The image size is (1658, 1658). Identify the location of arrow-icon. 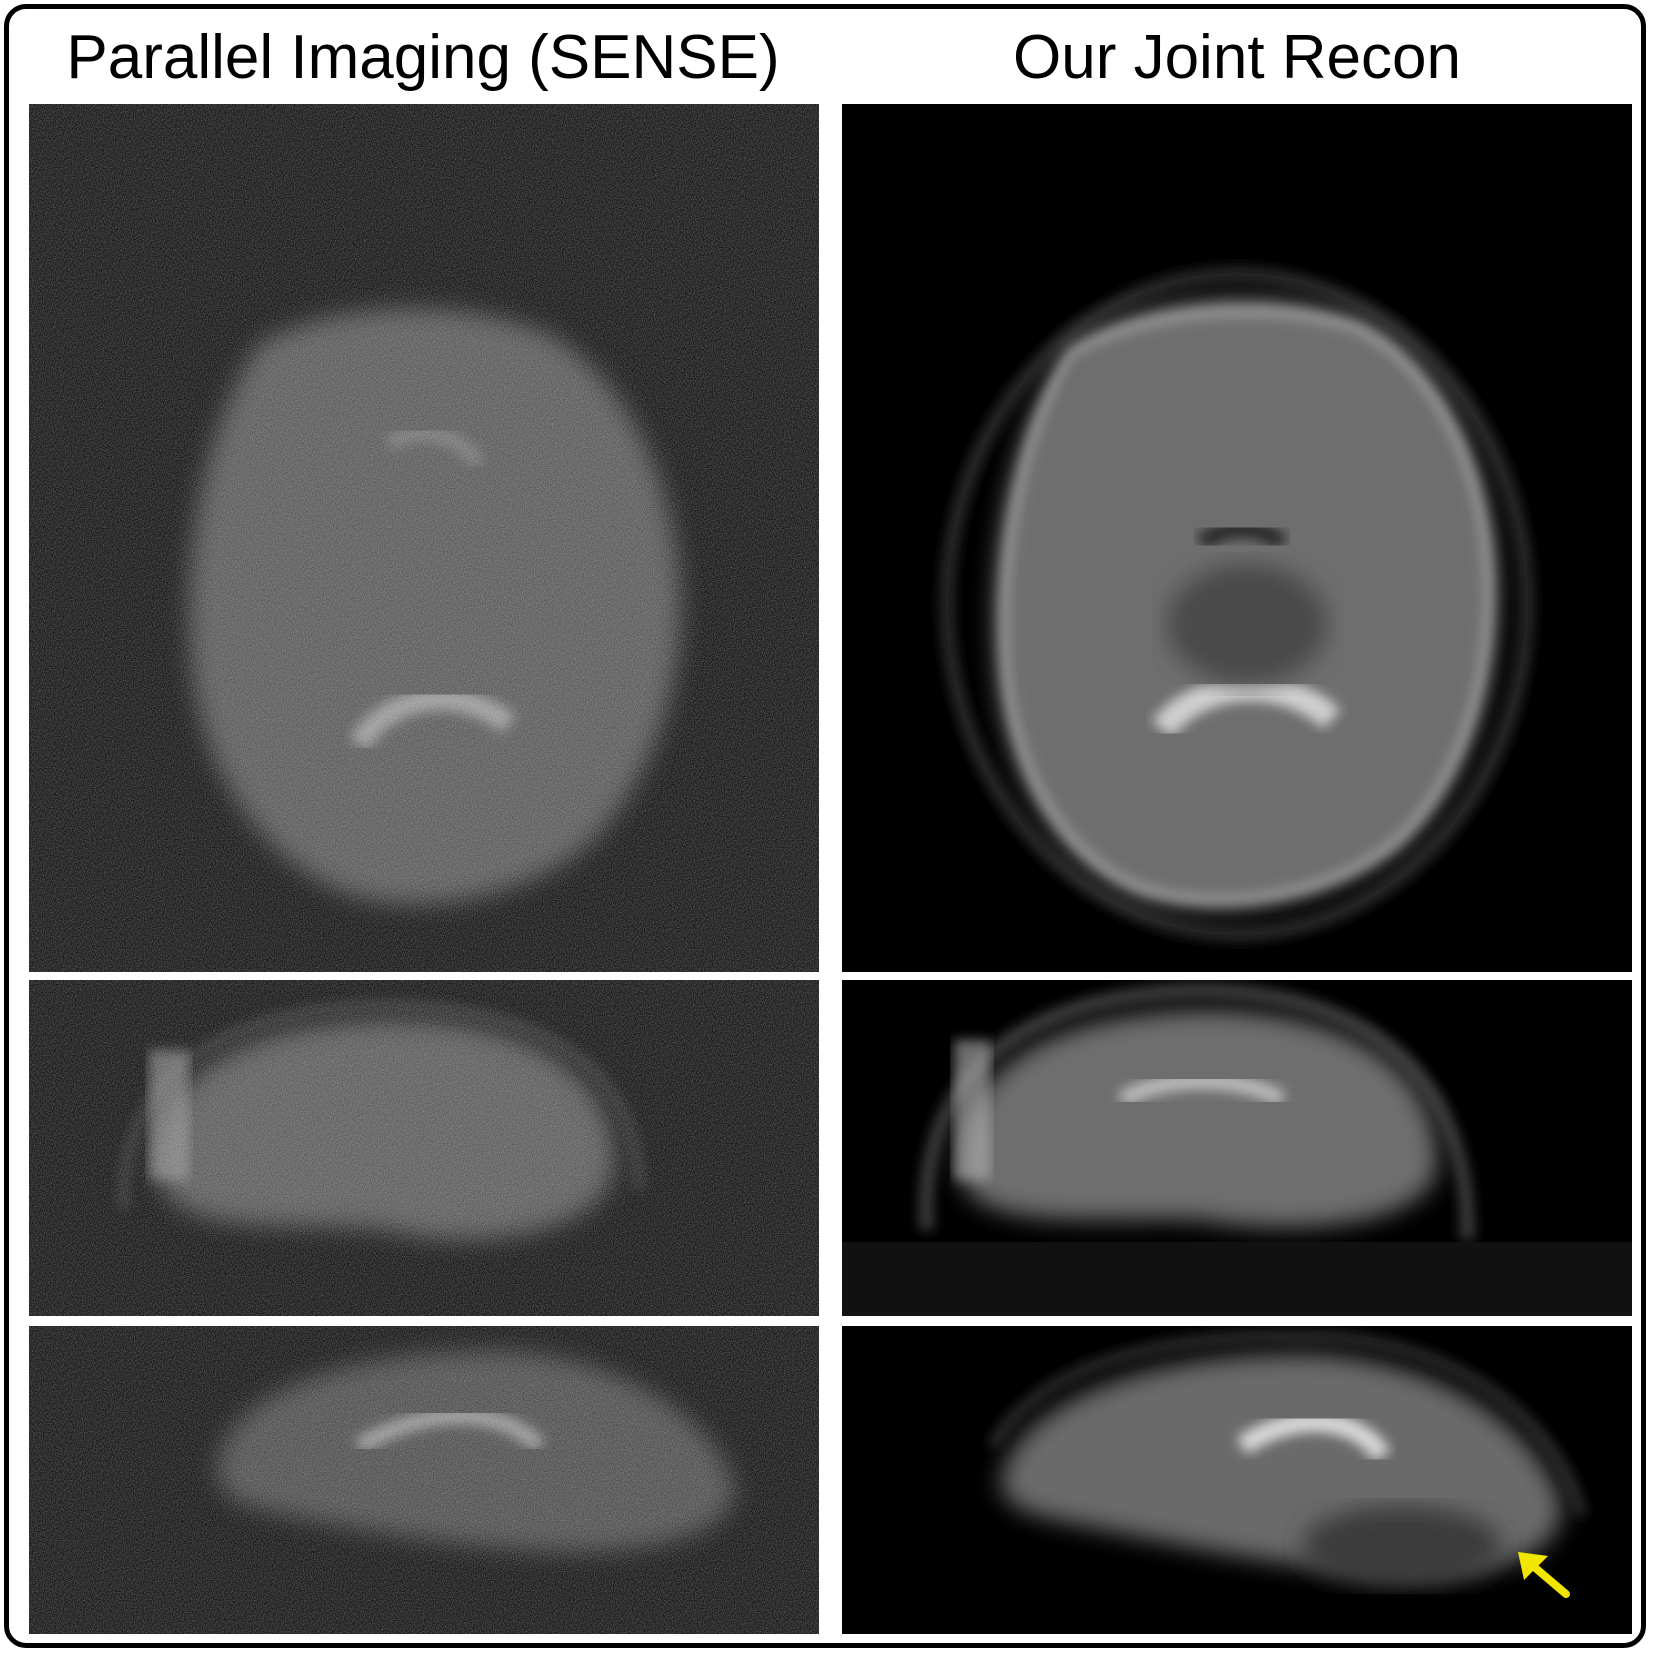
(1544, 1575).